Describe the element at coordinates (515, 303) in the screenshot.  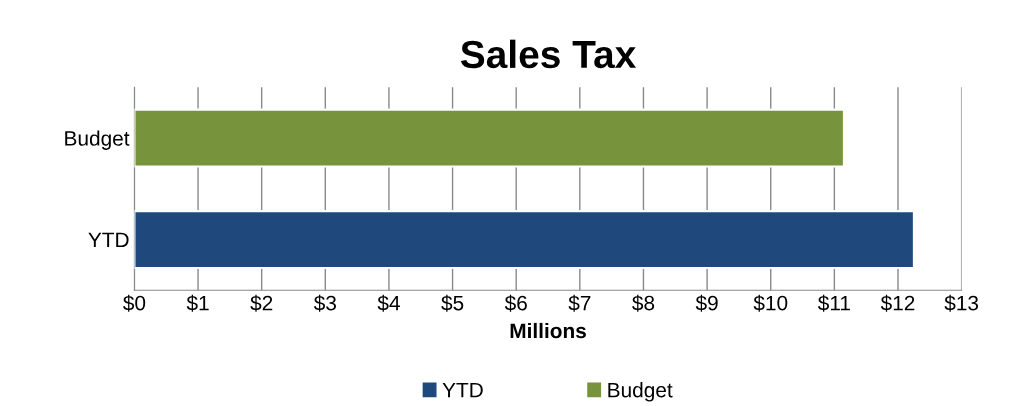
I see `x-tick-label: $6` at that location.